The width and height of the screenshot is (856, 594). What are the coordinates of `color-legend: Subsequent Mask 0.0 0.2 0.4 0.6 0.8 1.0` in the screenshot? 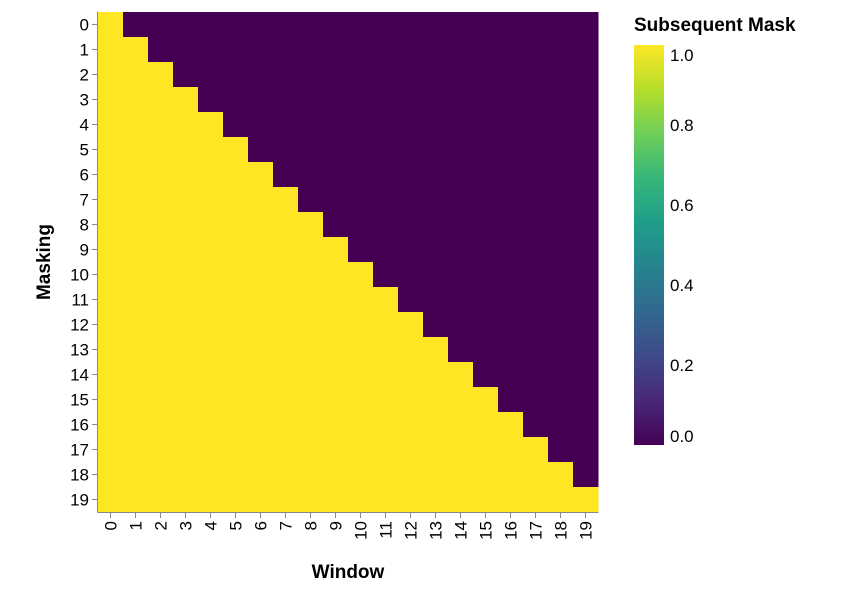 It's located at (715, 230).